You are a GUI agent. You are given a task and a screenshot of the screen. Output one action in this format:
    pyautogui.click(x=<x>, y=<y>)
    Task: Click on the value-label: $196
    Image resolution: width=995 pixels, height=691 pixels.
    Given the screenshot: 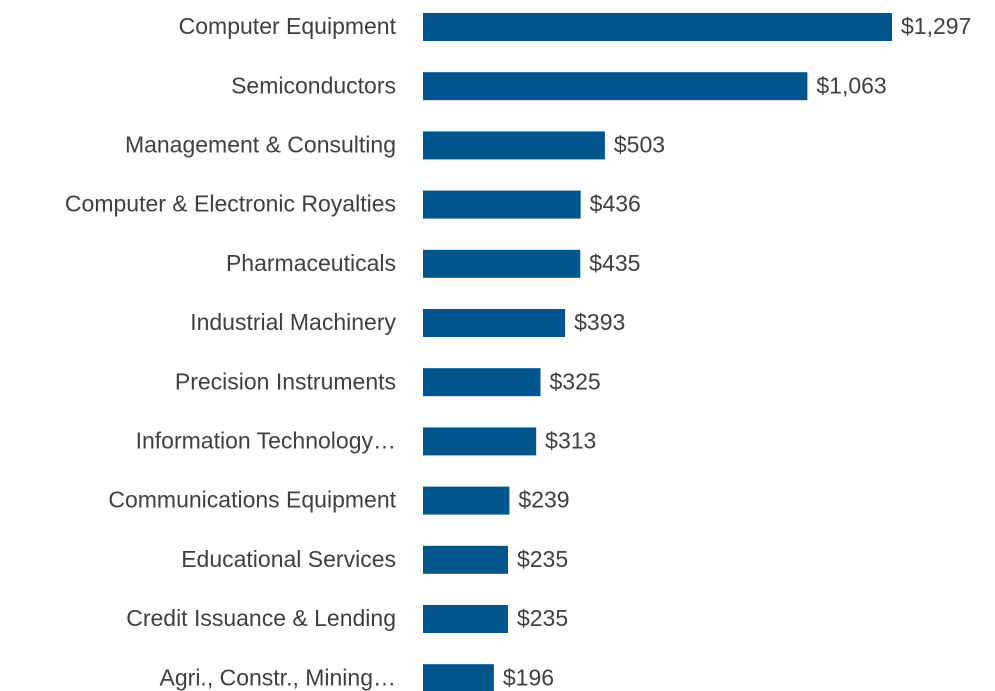 What is the action you would take?
    pyautogui.click(x=528, y=677)
    